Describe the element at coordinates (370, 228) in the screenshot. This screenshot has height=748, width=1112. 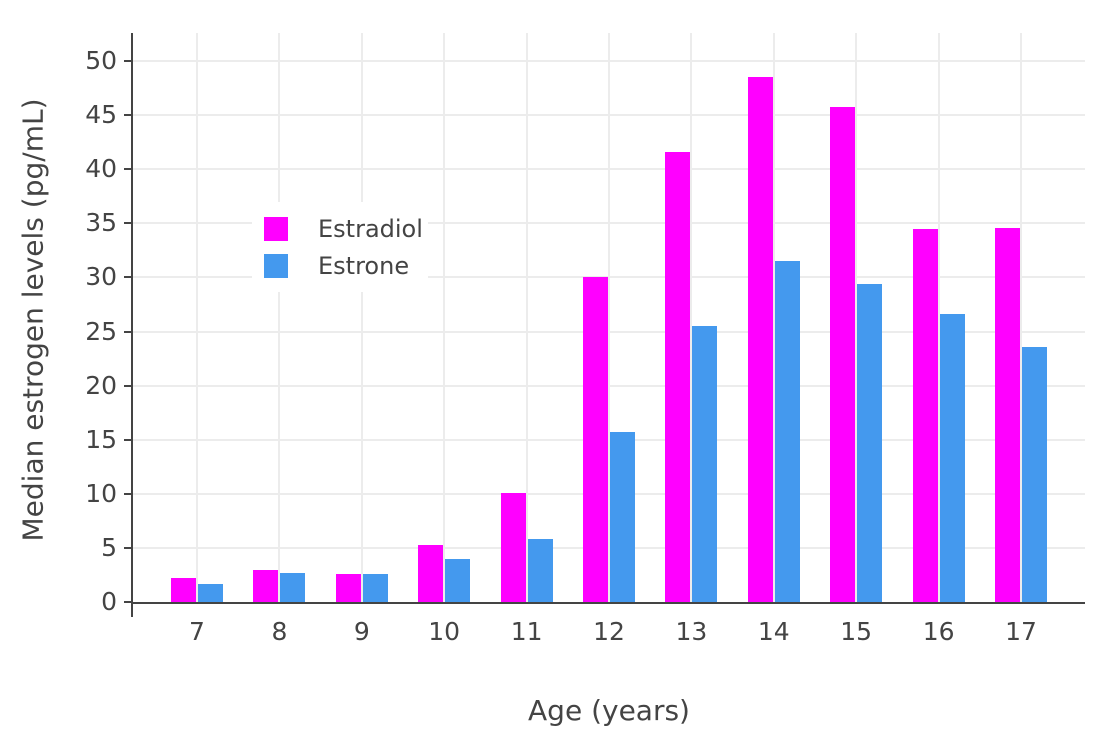
I see `legend-label-estradiol: Estradiol` at that location.